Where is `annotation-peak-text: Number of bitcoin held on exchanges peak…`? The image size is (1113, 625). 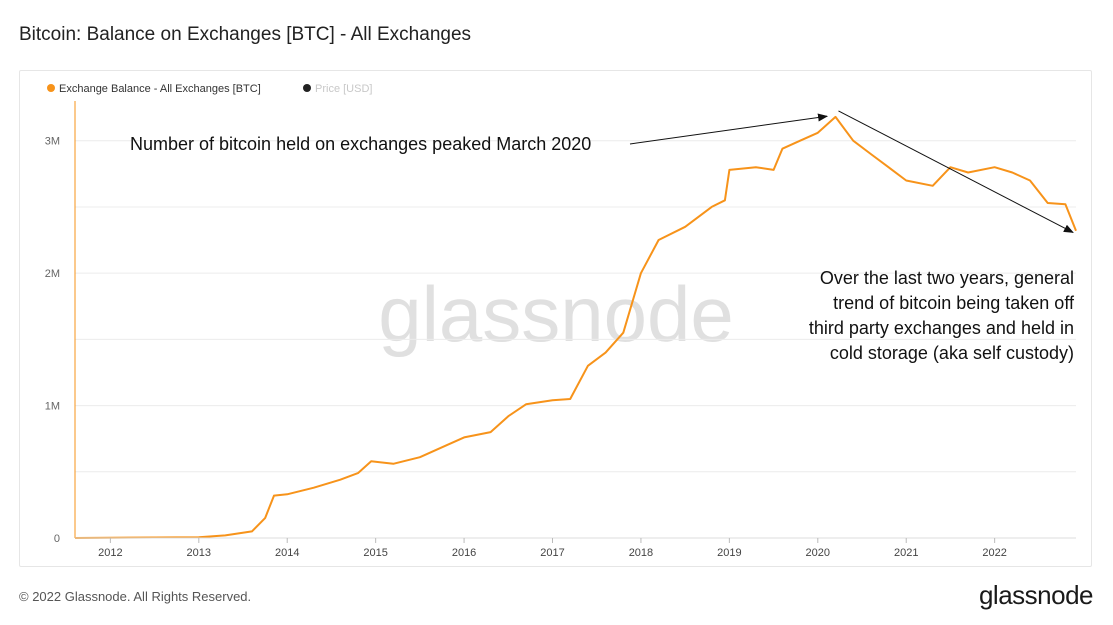 annotation-peak-text: Number of bitcoin held on exchanges peak… is located at coordinates (360, 144).